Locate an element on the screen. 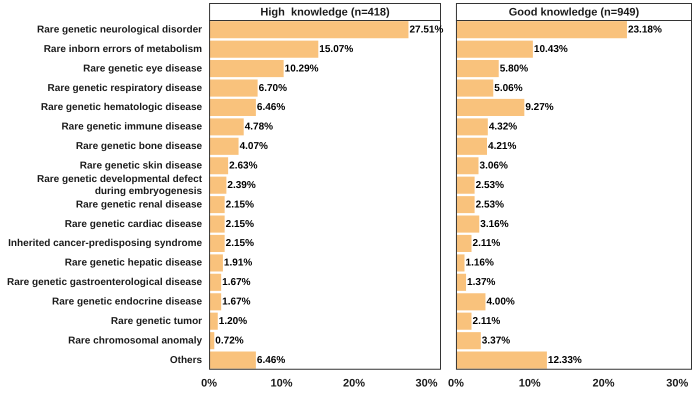  y-tick-label: Rare genetic tumor is located at coordinates (156, 321).